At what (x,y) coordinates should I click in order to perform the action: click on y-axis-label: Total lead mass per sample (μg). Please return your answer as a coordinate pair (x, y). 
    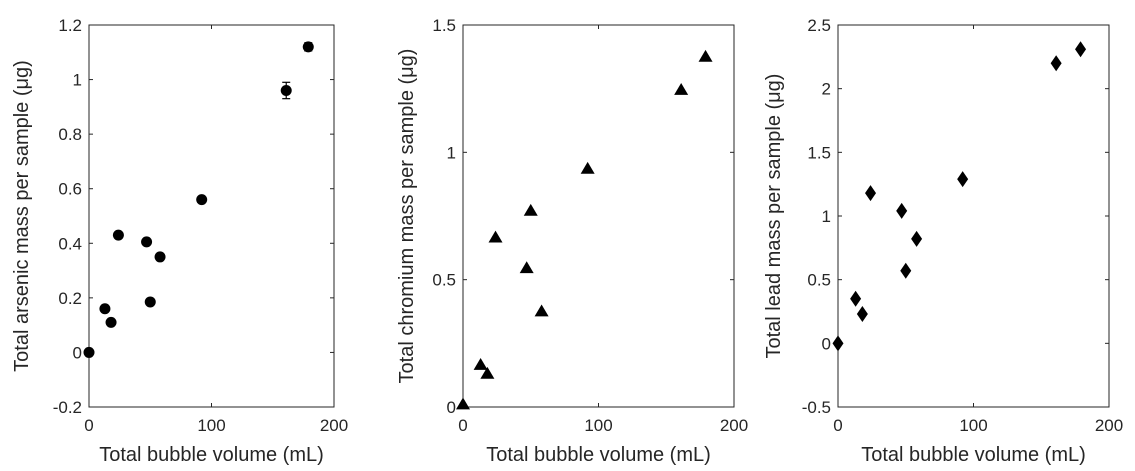
    Looking at the image, I should click on (774, 216).